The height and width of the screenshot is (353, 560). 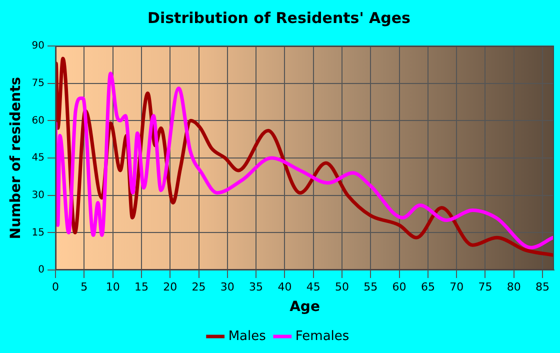 I want to click on x-tick-label: 80, so click(x=513, y=287).